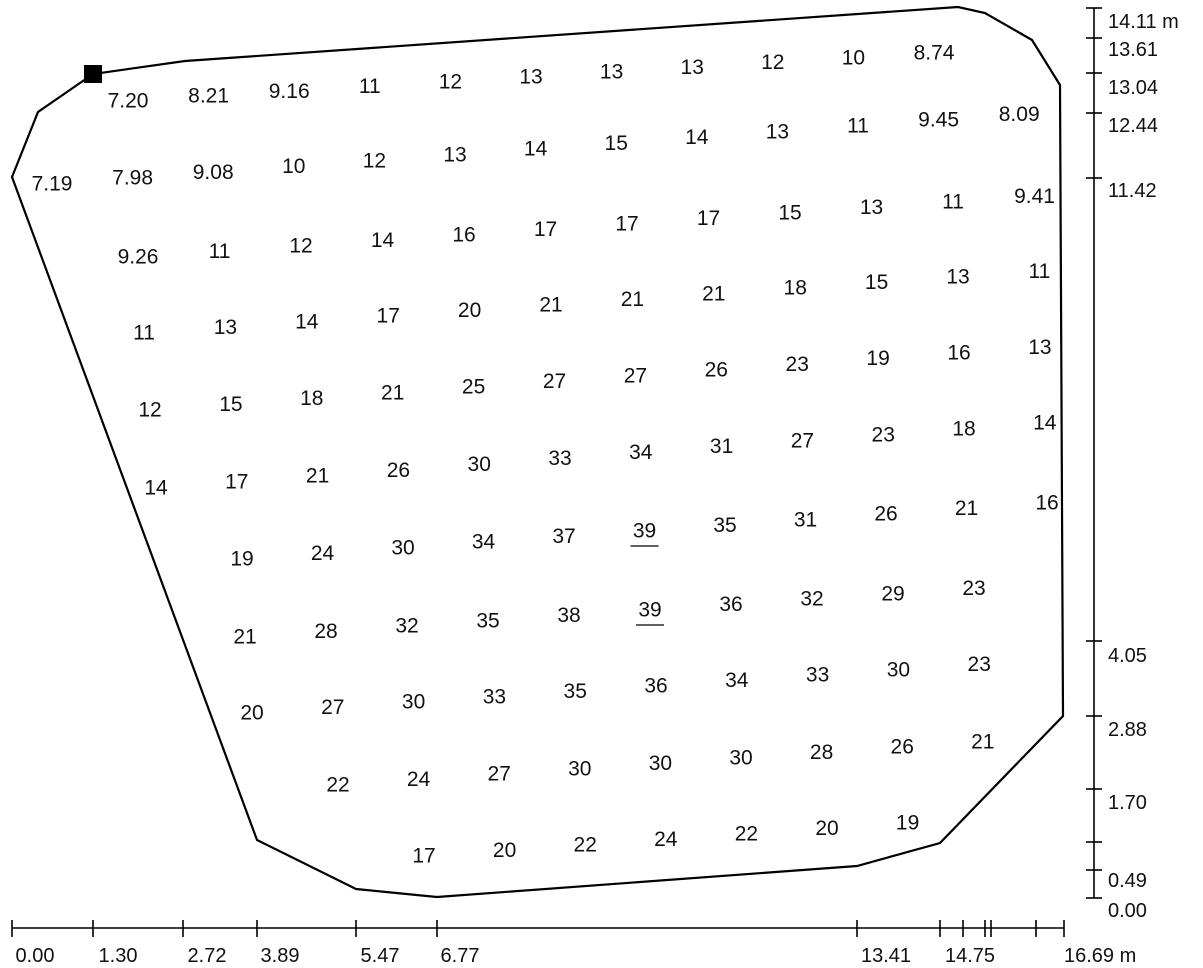  What do you see at coordinates (721, 446) in the screenshot?
I see `grid-value: 31` at bounding box center [721, 446].